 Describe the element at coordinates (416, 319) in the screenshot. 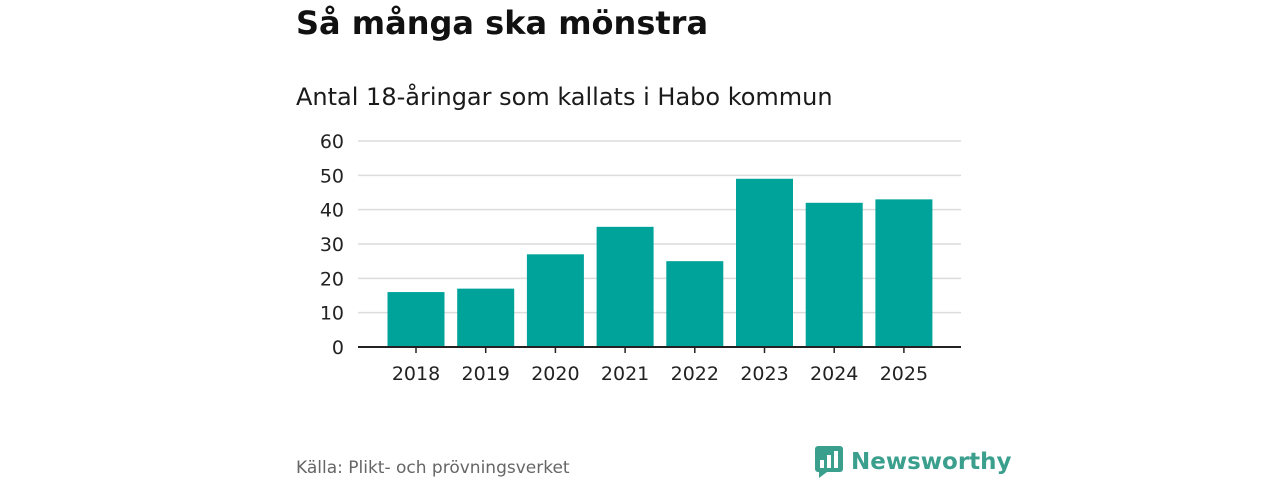

I see `bar-2018` at that location.